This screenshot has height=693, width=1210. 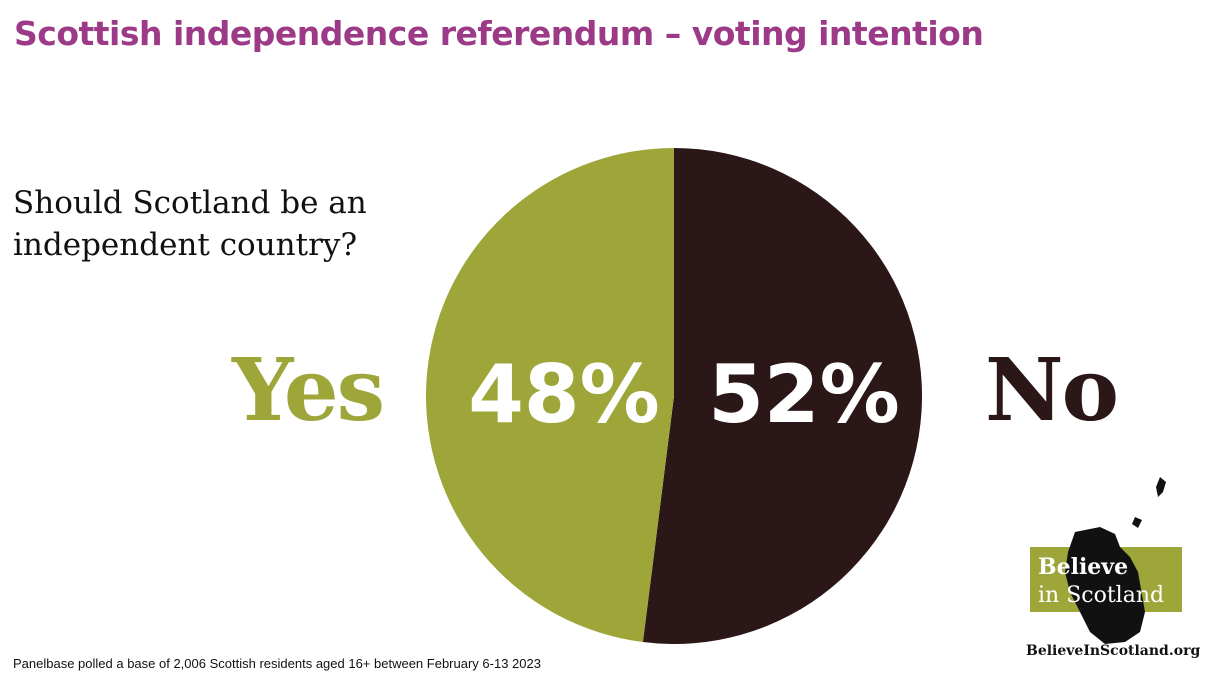 I want to click on believe-in-scotland-logo: Believe in Scotland, so click(x=1106, y=560).